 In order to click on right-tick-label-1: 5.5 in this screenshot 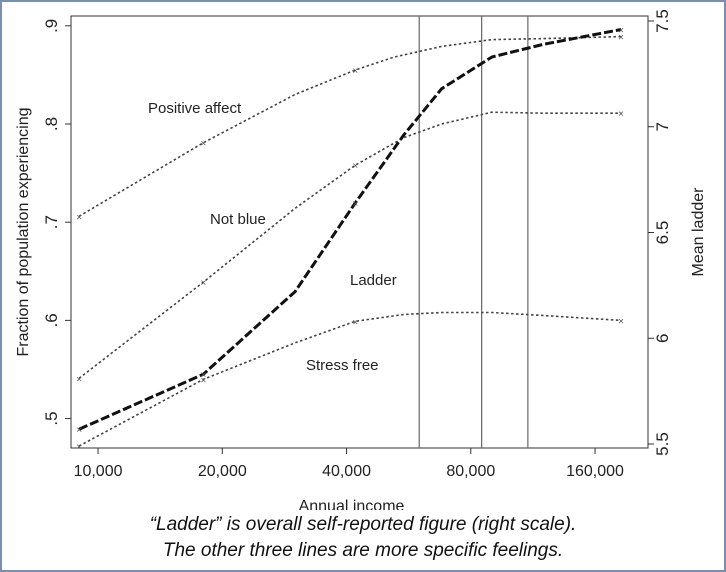, I will do `click(662, 444)`.